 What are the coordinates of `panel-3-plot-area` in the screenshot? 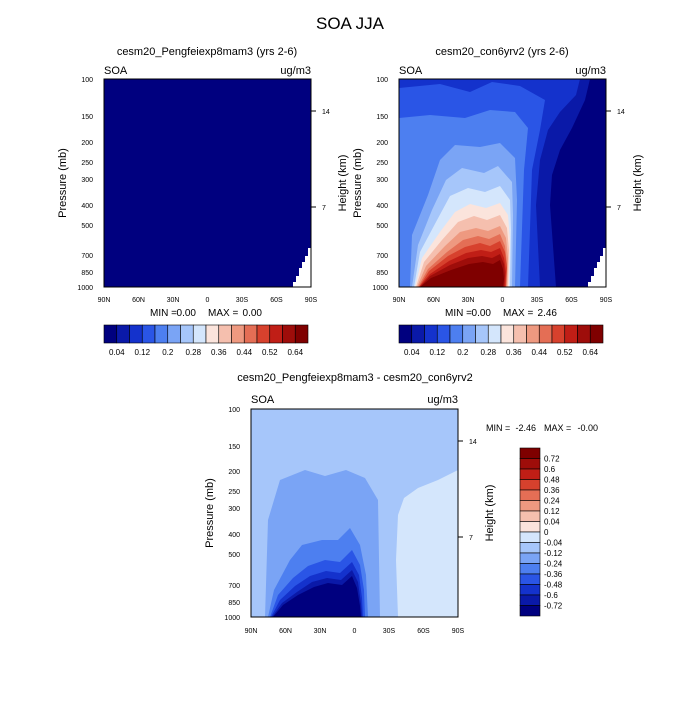 It's located at (354, 513).